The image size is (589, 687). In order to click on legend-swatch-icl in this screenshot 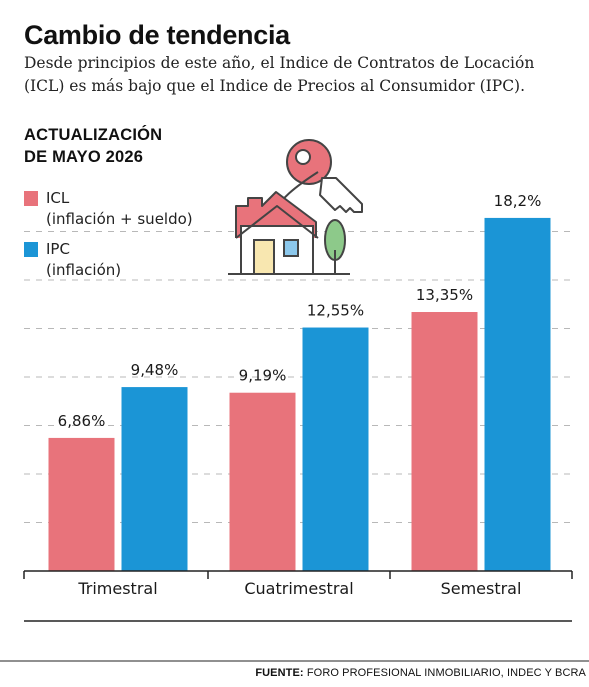, I will do `click(31, 198)`.